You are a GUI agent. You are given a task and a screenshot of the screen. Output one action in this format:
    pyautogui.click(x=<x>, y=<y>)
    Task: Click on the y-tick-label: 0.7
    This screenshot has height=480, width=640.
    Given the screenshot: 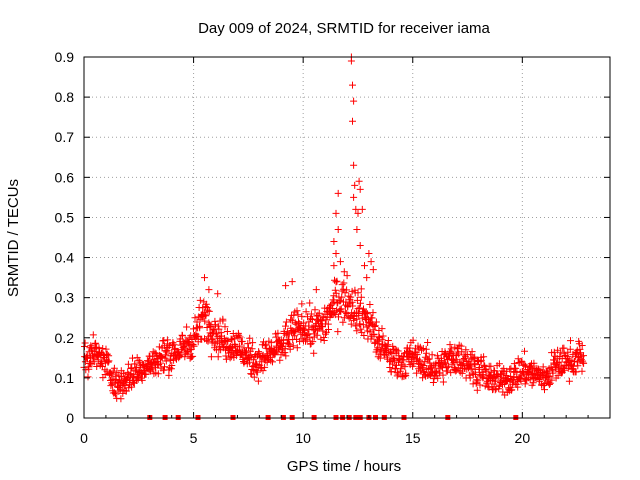 What is the action you would take?
    pyautogui.click(x=65, y=137)
    